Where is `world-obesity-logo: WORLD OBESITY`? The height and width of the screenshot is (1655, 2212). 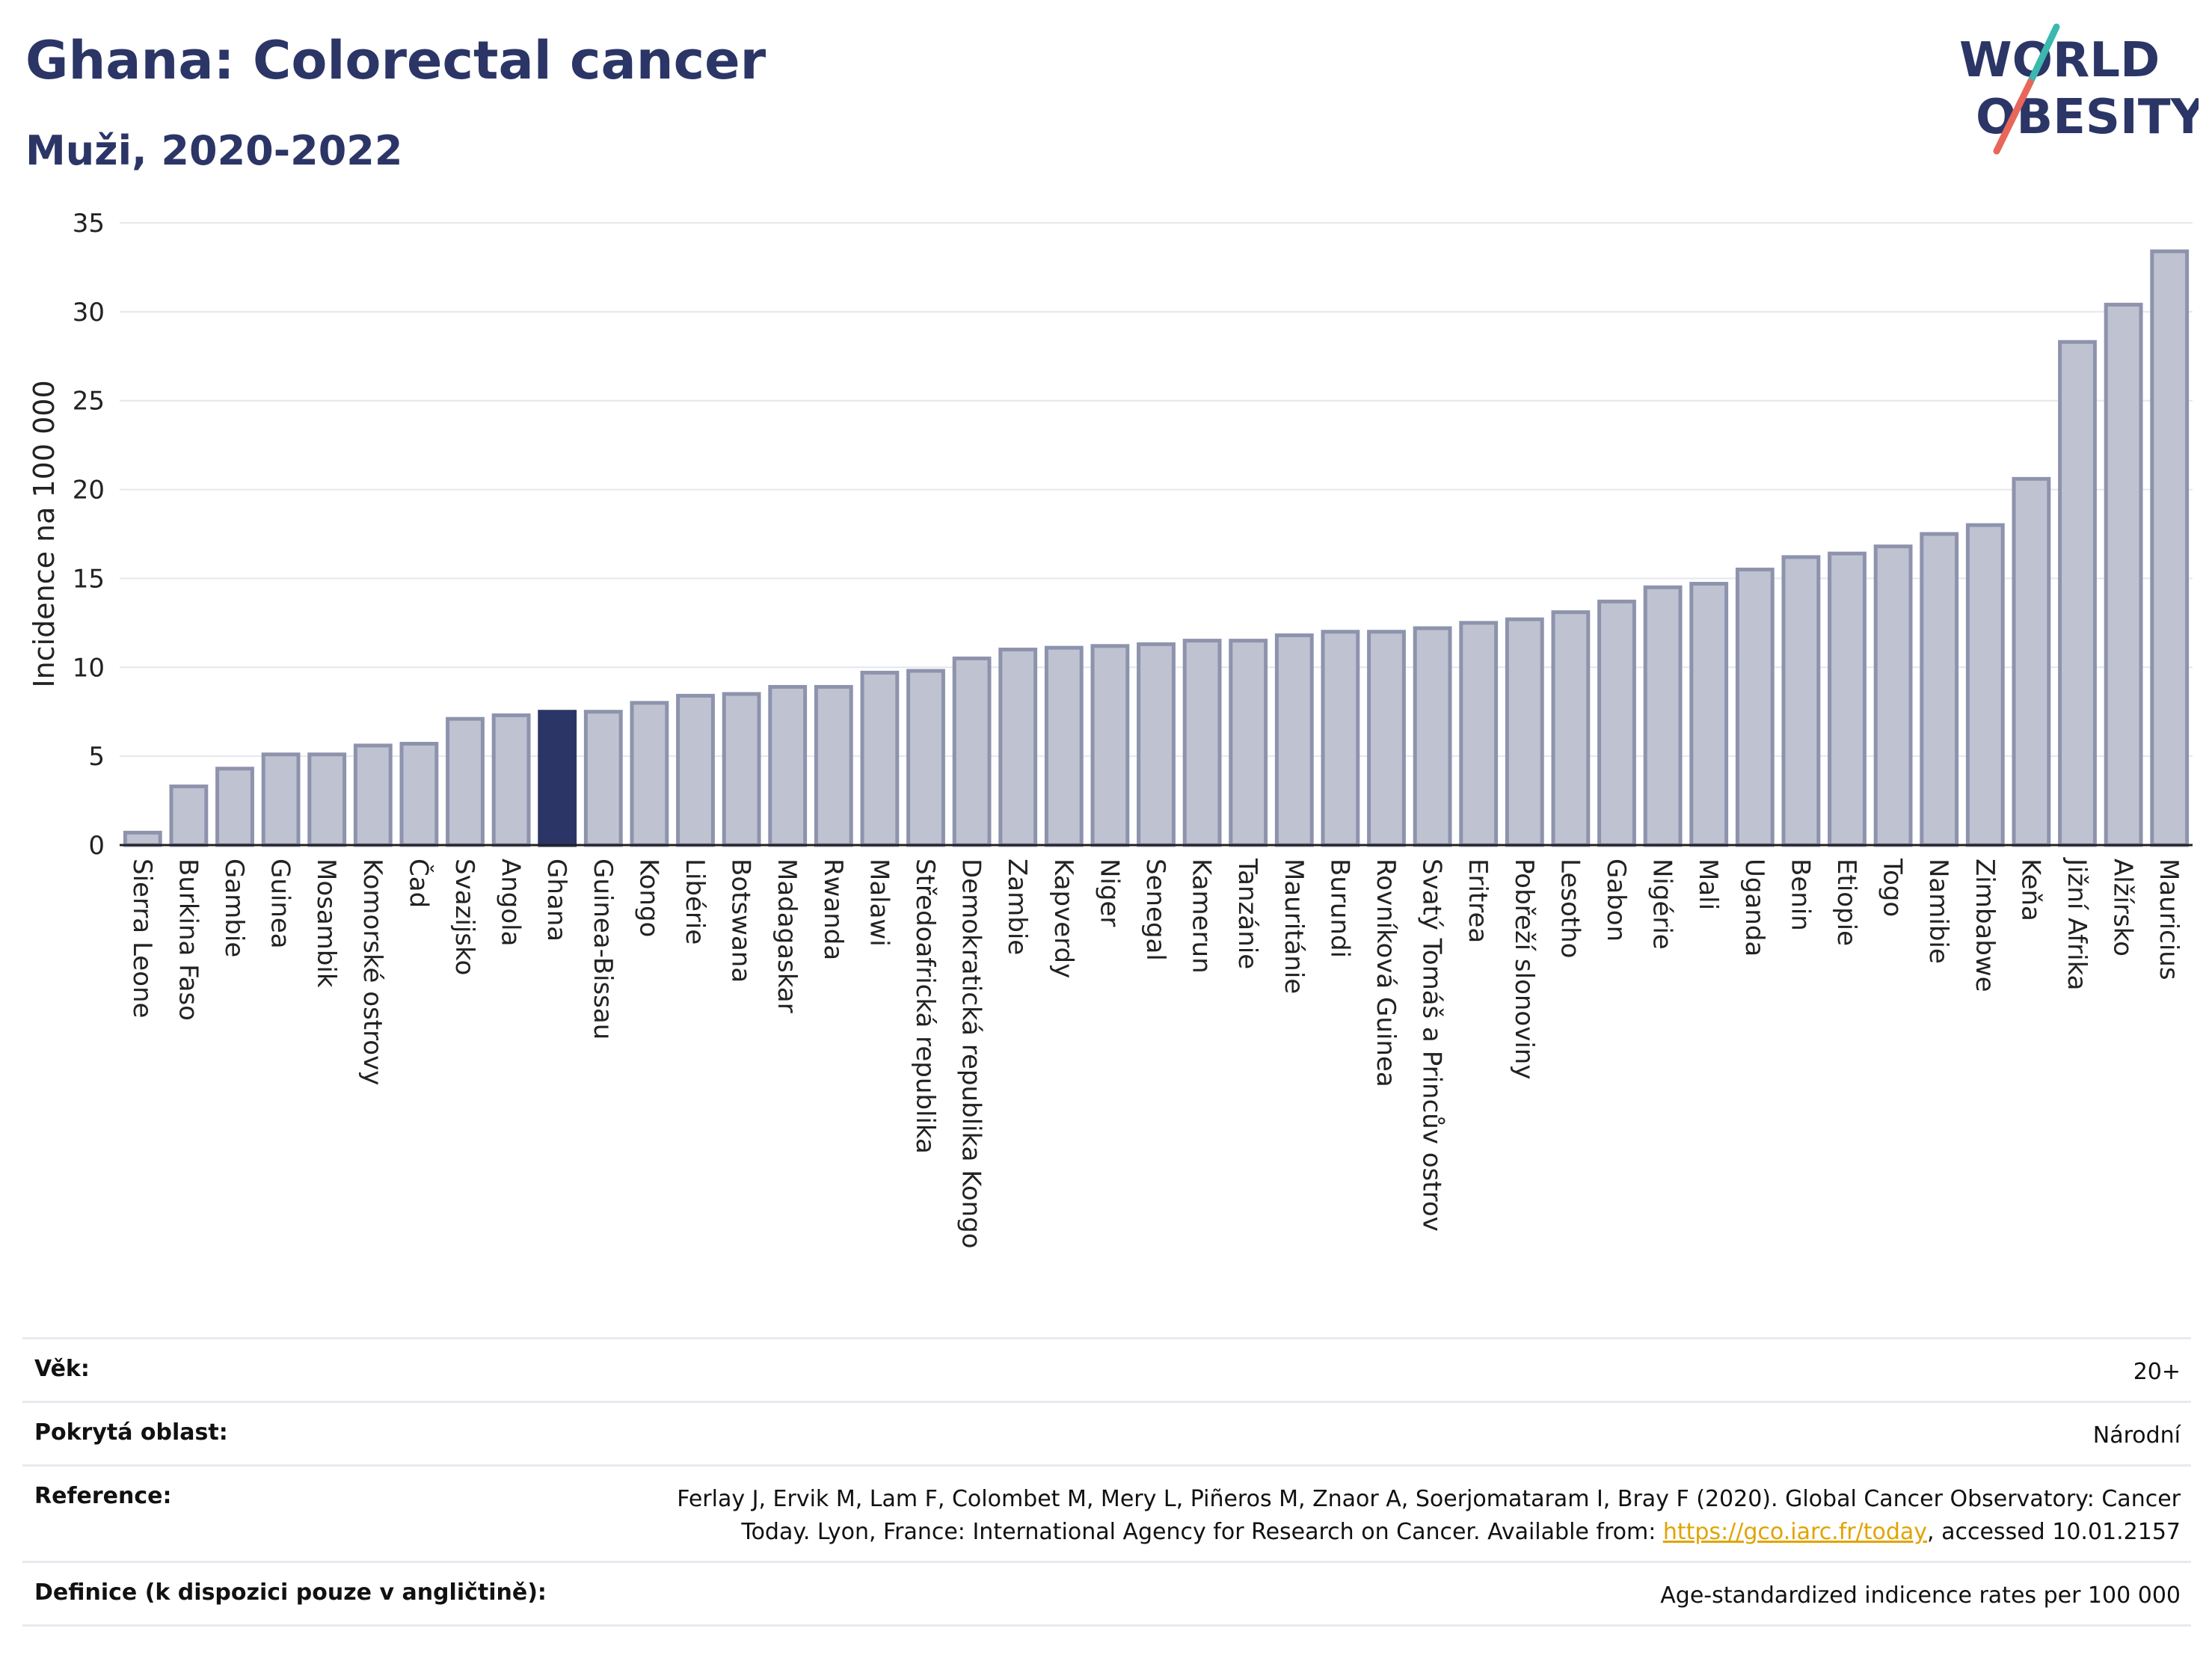 world-obesity-logo: WORLD OBESITY is located at coordinates (2079, 89).